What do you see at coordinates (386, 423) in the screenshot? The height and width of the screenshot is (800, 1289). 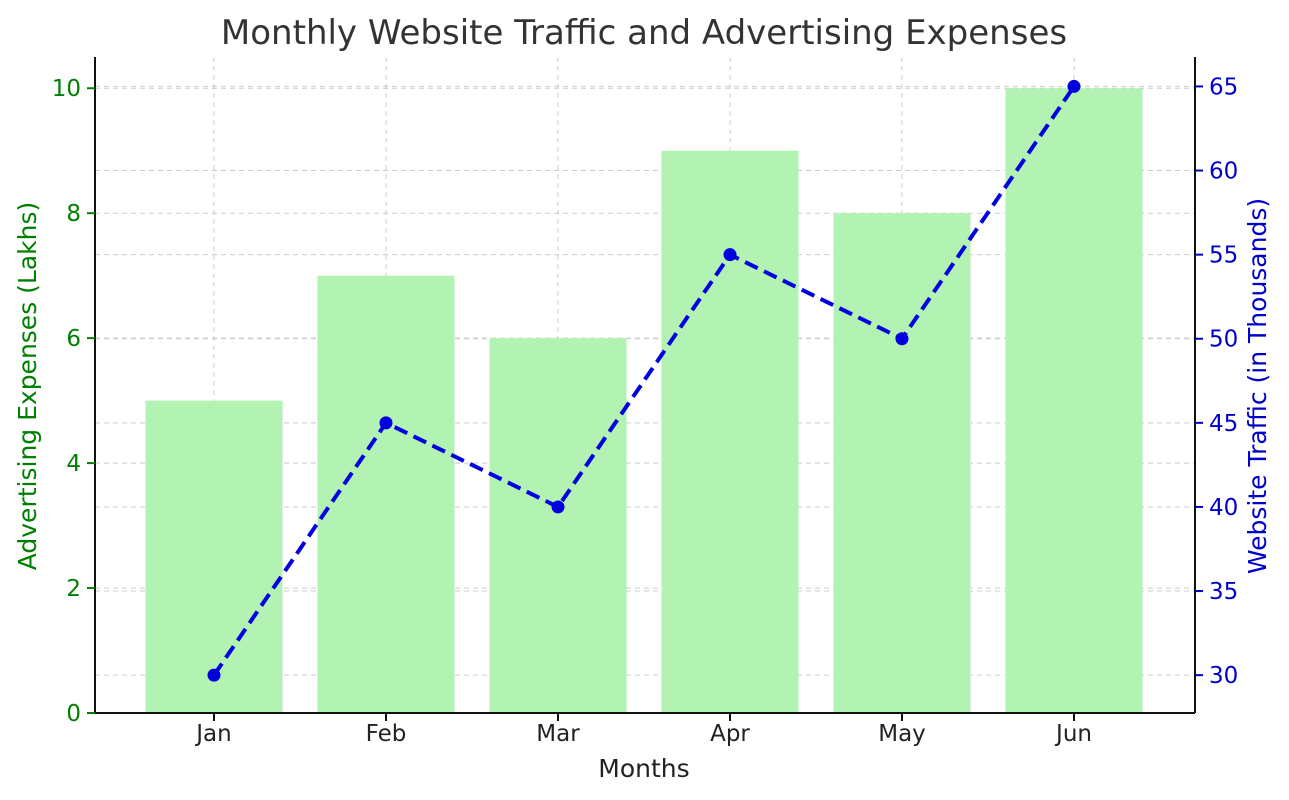 I see `traffic-point-feb` at bounding box center [386, 423].